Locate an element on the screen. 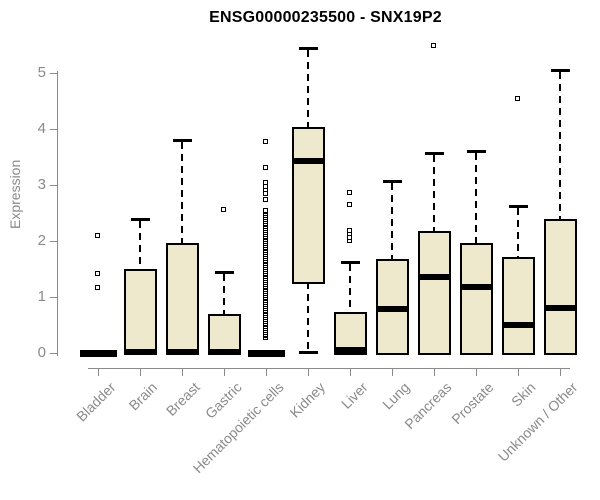 This screenshot has width=600, height=500. box-brain is located at coordinates (140, 312).